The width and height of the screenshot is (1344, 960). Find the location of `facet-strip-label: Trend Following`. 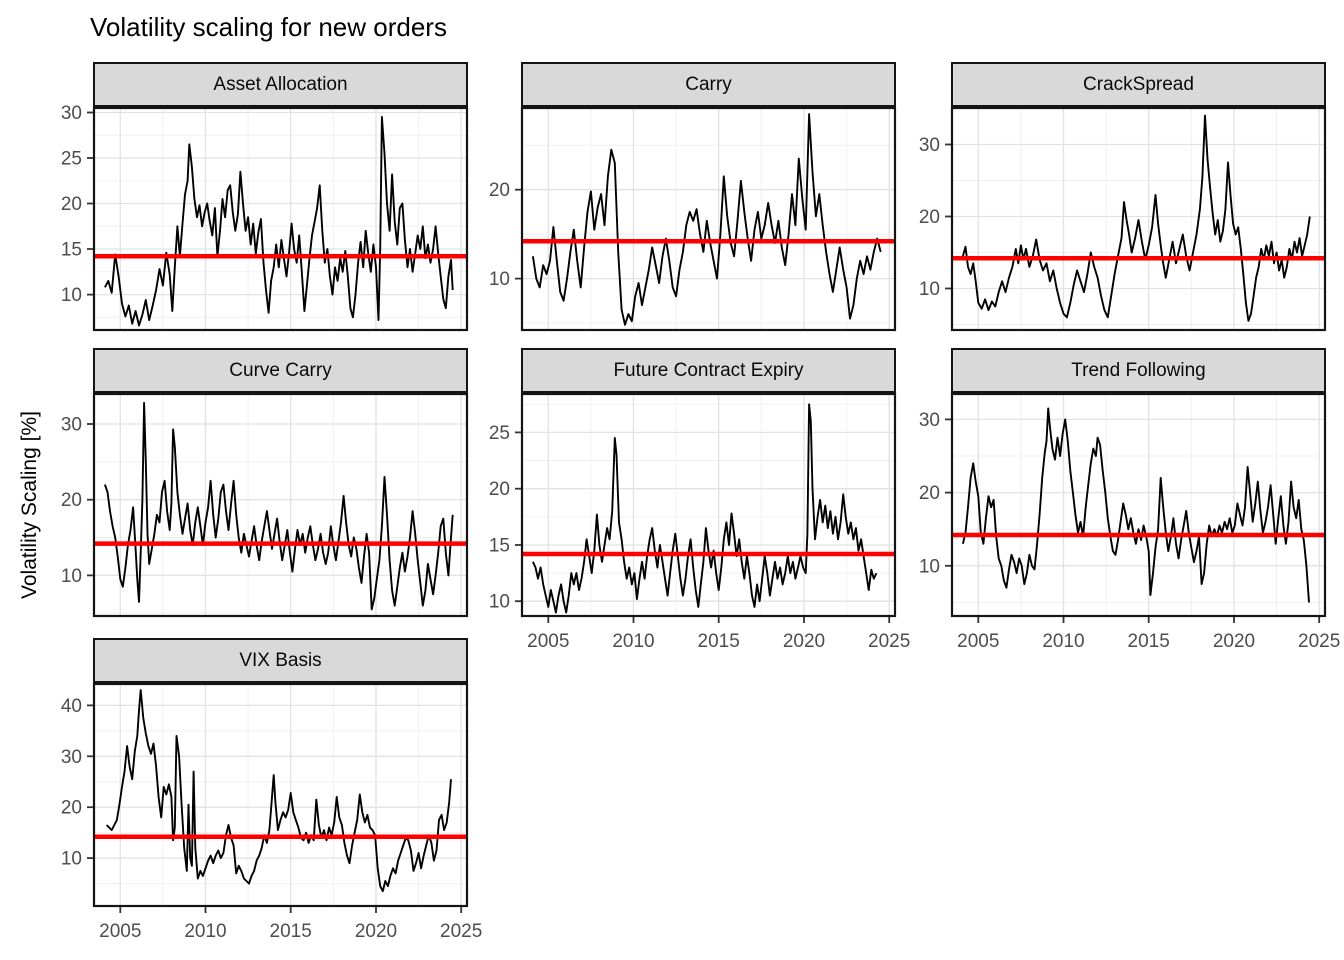

facet-strip-label: Trend Following is located at coordinates (1138, 370).